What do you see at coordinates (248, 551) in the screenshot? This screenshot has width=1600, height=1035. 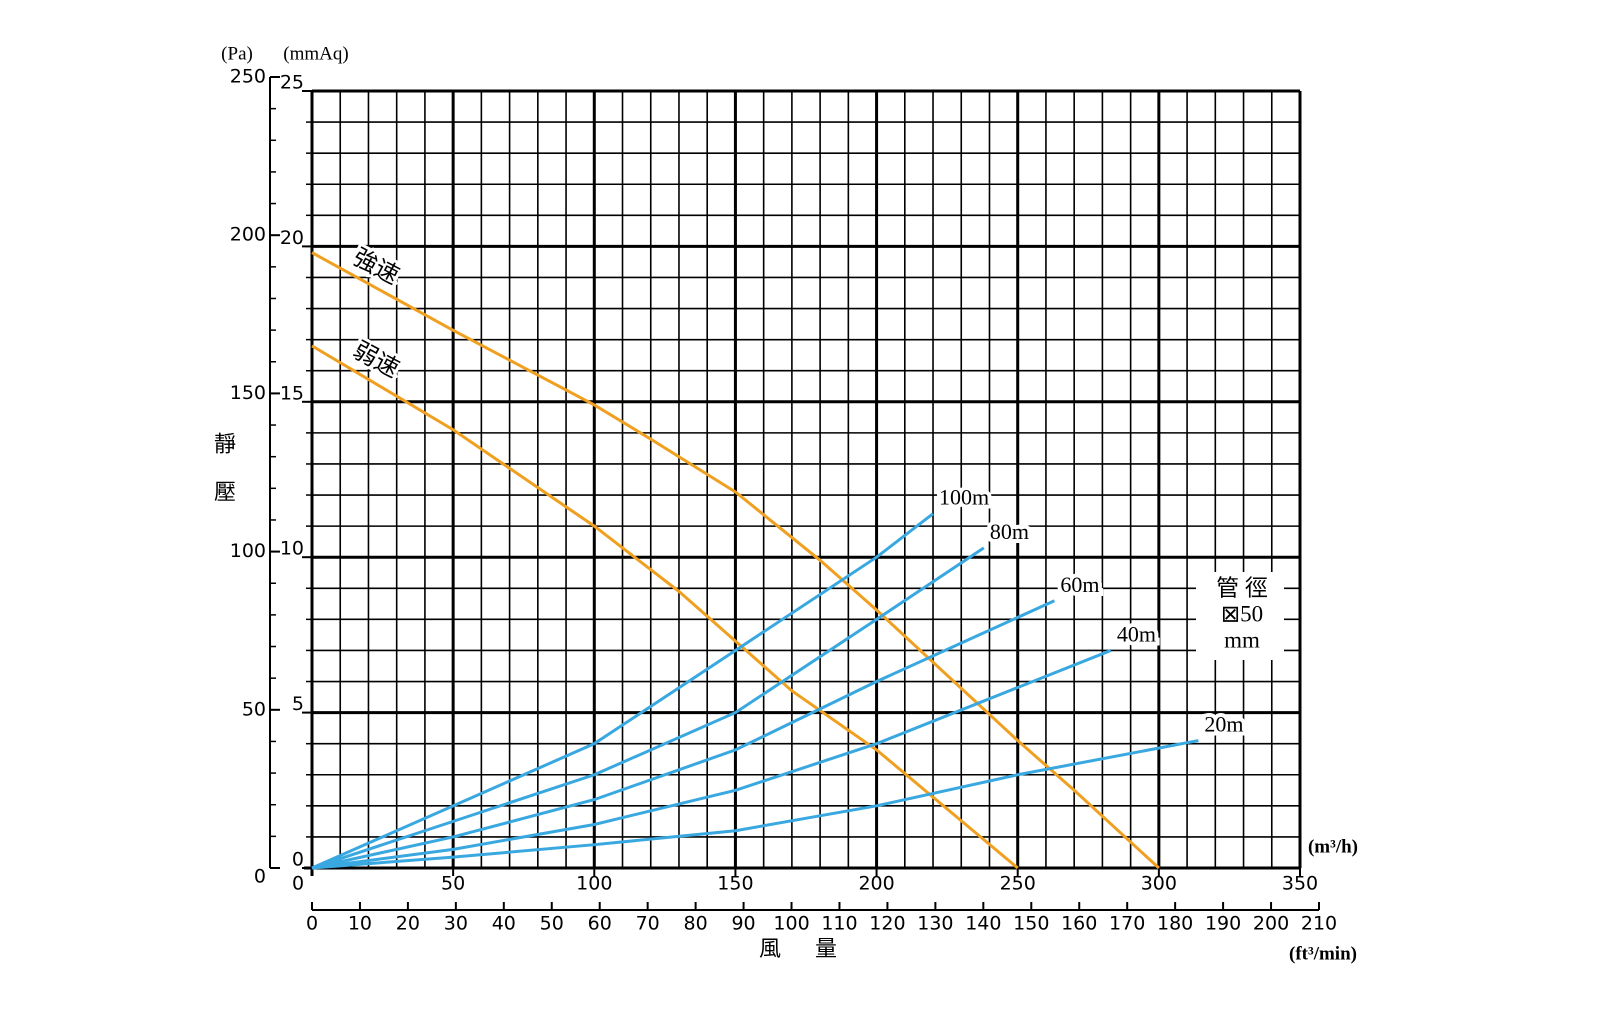 I see `y2-tick-label: 100` at bounding box center [248, 551].